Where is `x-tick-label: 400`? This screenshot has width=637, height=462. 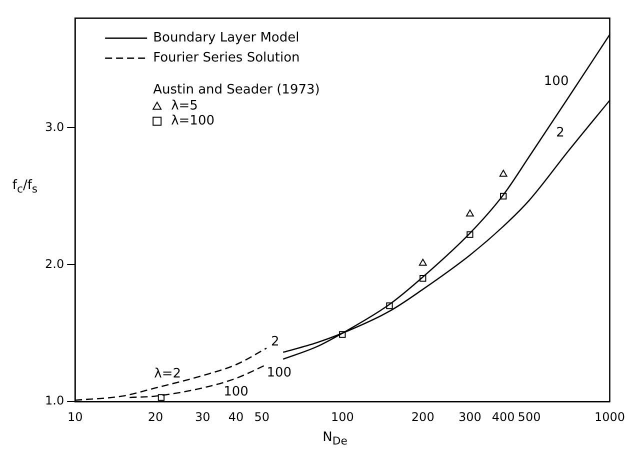 x-tick-label: 400 is located at coordinates (503, 417).